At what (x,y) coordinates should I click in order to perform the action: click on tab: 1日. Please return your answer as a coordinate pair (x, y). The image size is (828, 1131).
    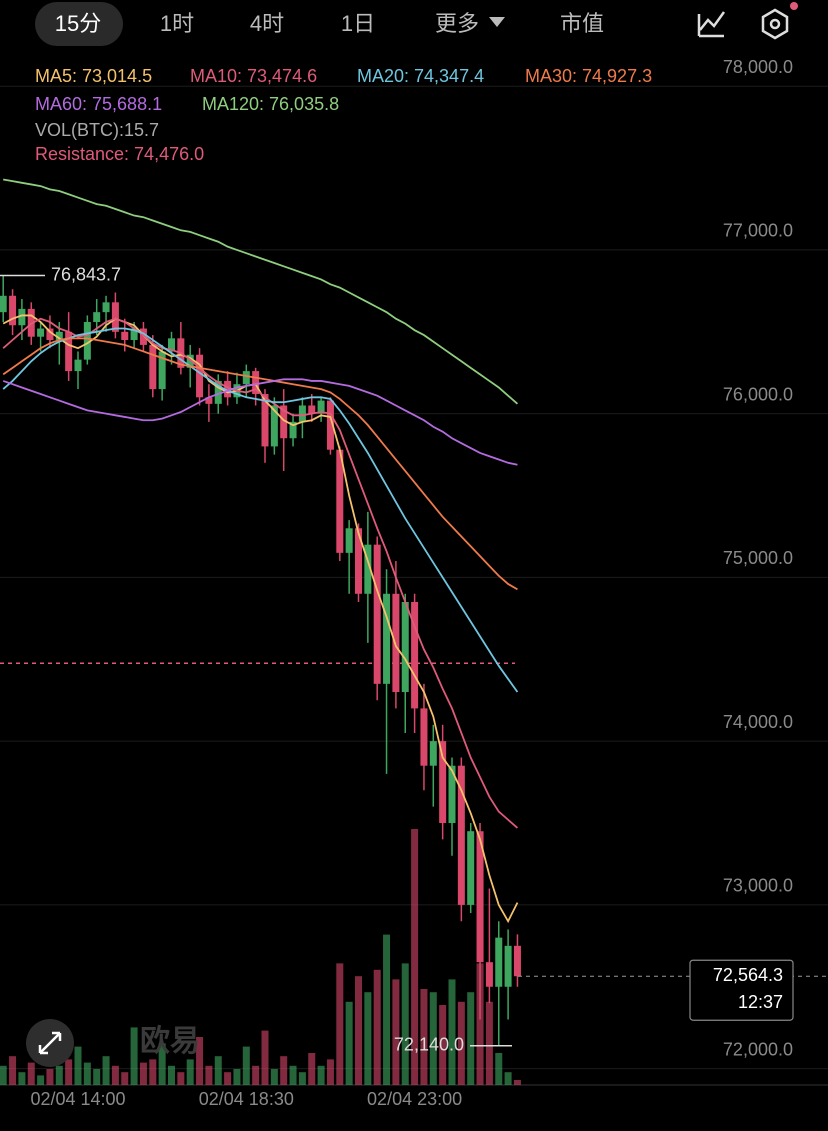
    Looking at the image, I should click on (358, 23).